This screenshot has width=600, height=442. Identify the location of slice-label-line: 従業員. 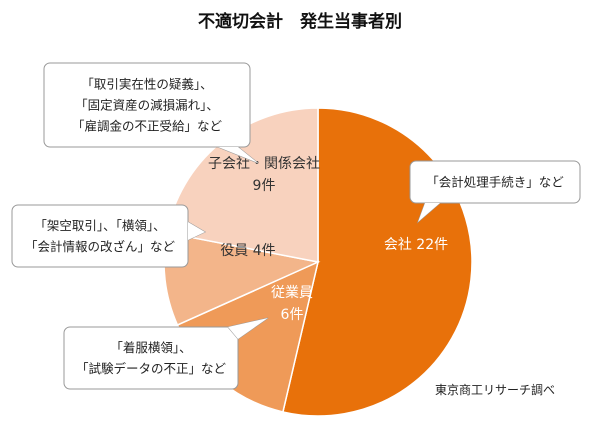
(292, 293).